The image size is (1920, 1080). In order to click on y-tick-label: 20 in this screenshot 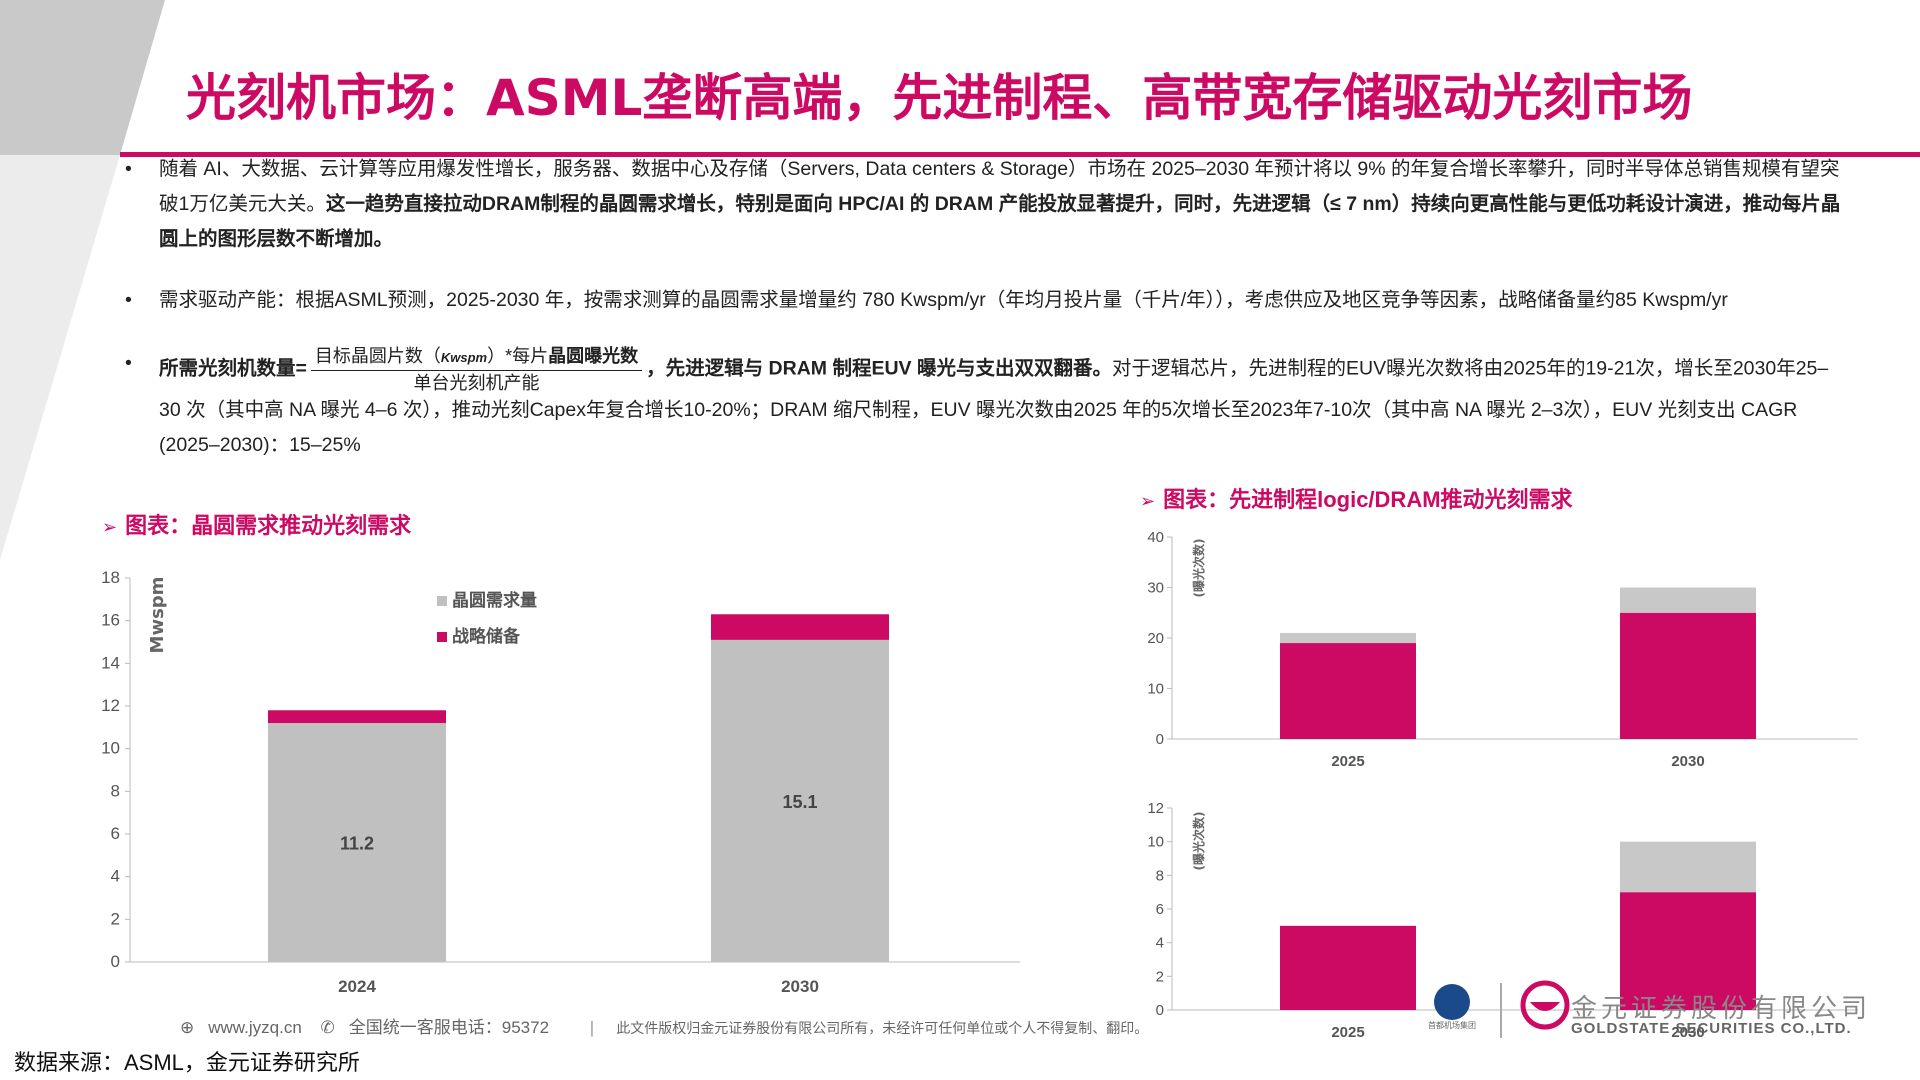, I will do `click(1155, 638)`.